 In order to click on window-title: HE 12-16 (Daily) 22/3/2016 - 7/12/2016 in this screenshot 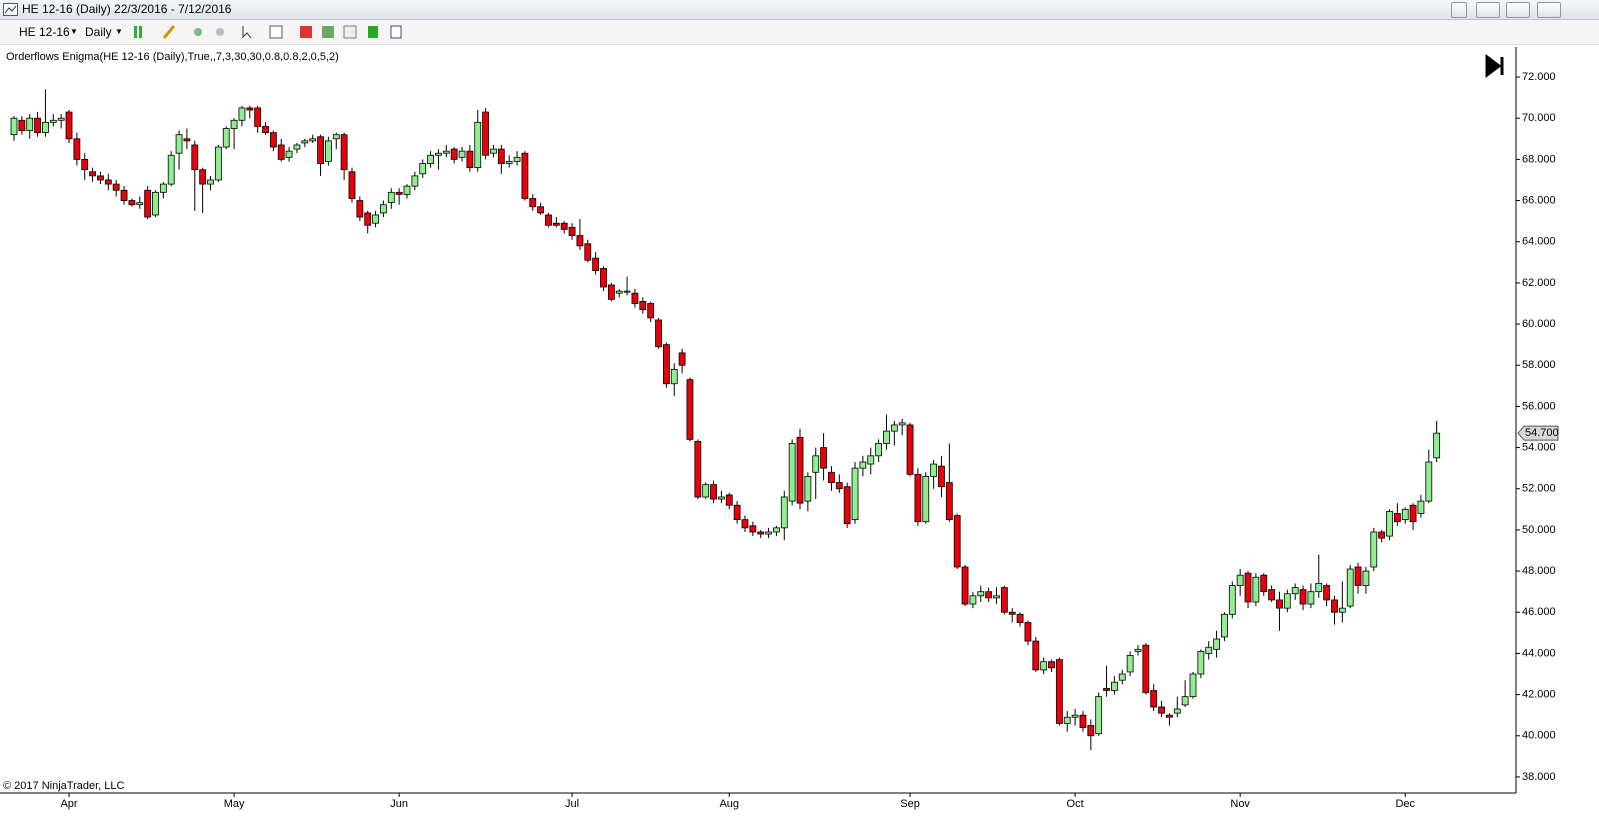, I will do `click(127, 9)`.